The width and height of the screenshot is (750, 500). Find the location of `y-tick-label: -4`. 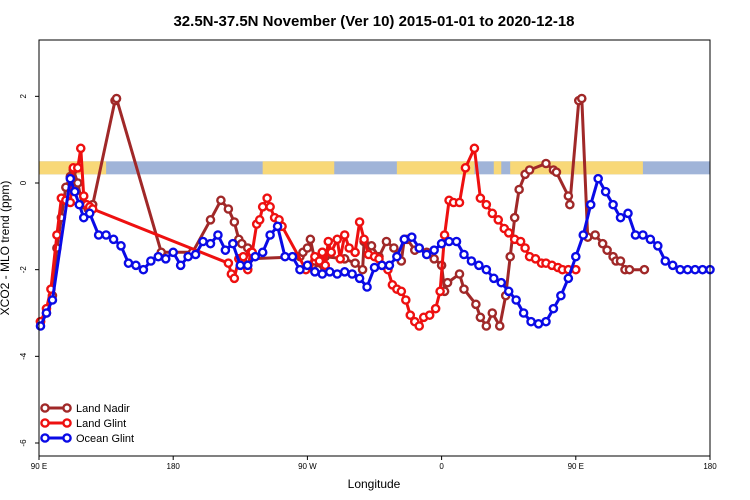

y-tick-label: -4 is located at coordinates (23, 356).